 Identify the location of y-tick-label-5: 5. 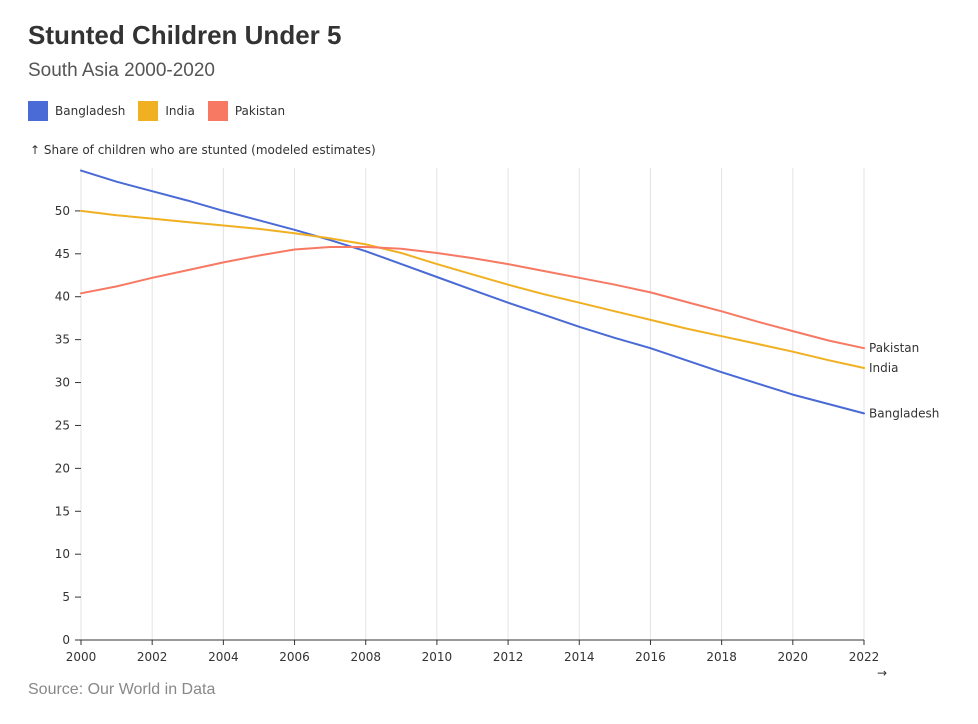
(66, 597).